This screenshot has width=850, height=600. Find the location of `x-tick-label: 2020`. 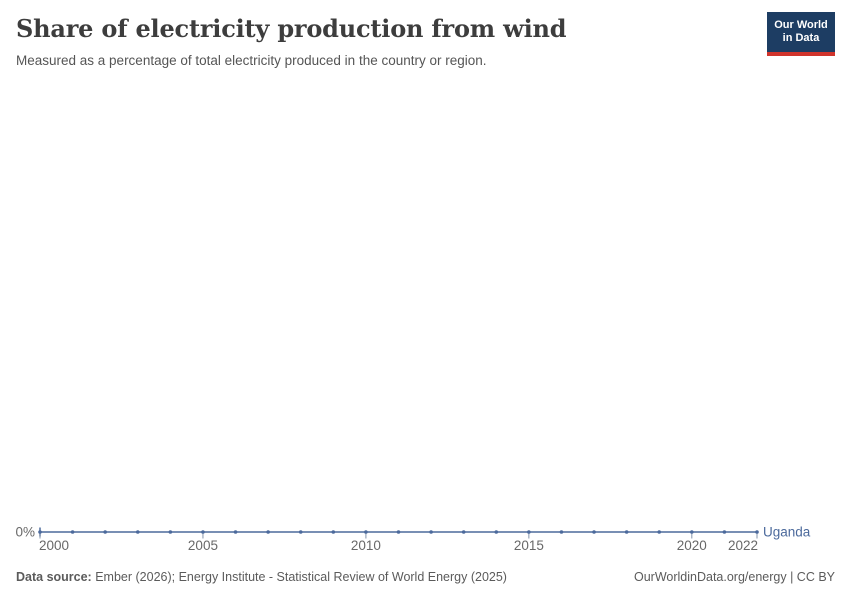

x-tick-label: 2020 is located at coordinates (692, 545).